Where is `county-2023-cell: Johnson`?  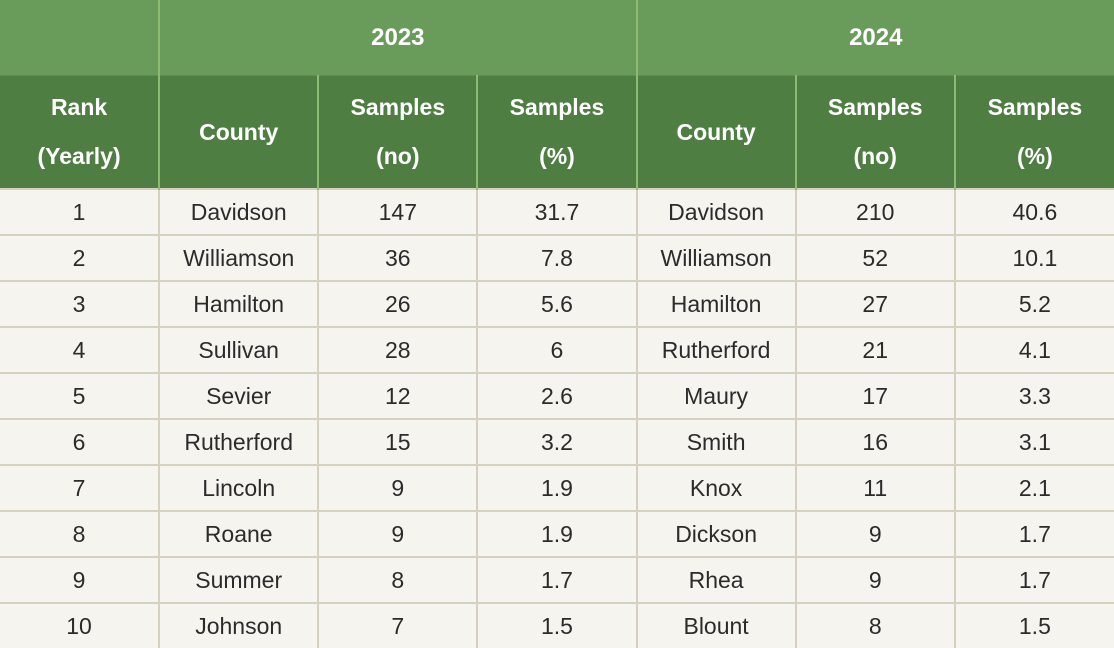 county-2023-cell: Johnson is located at coordinates (238, 625).